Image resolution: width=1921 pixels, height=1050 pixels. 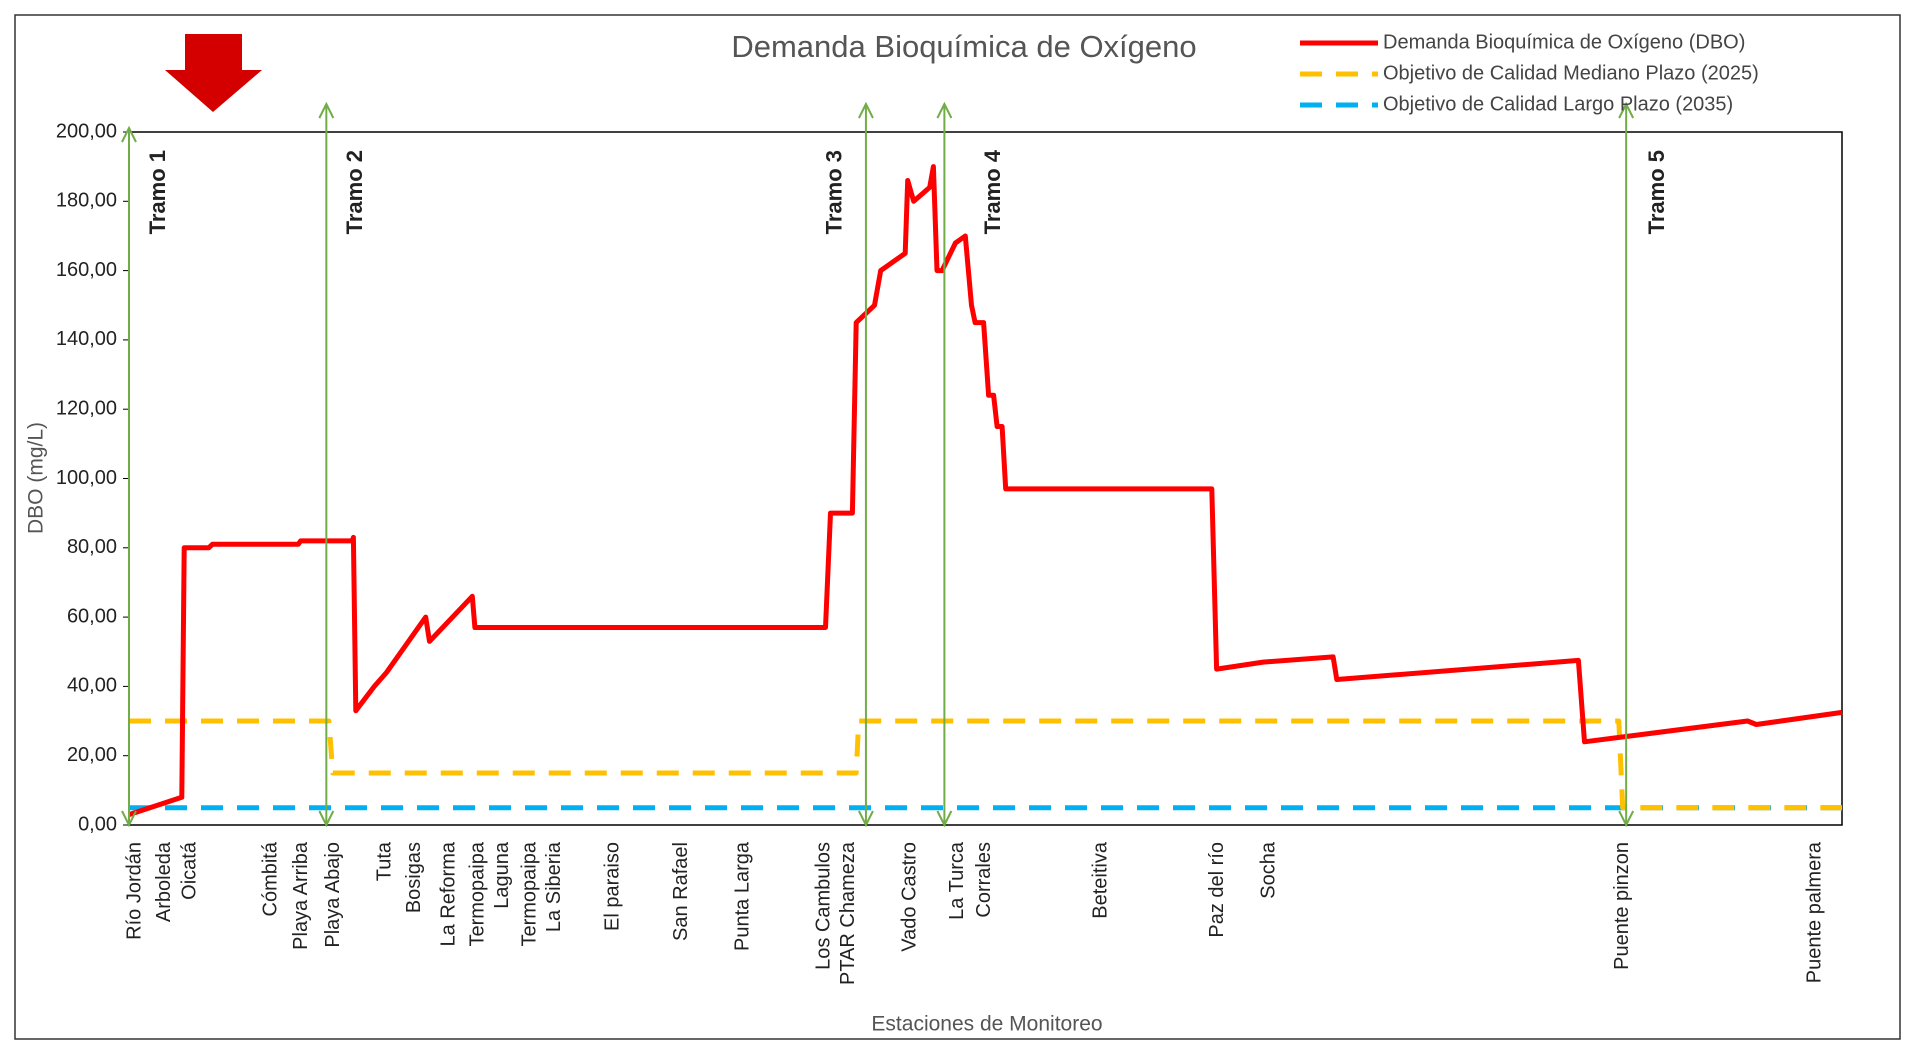 What do you see at coordinates (834, 192) in the screenshot?
I see `tramo-label: Tramo 3` at bounding box center [834, 192].